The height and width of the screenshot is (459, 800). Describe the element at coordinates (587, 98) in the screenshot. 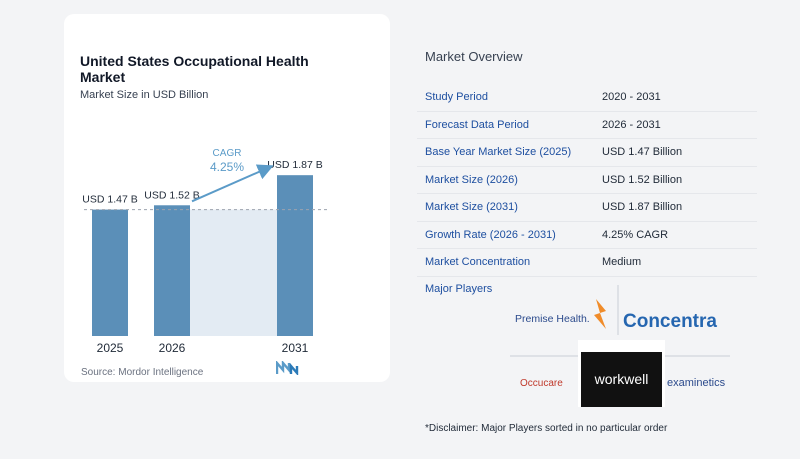

I see `overview-row: Study Period 2020 - 2031` at that location.